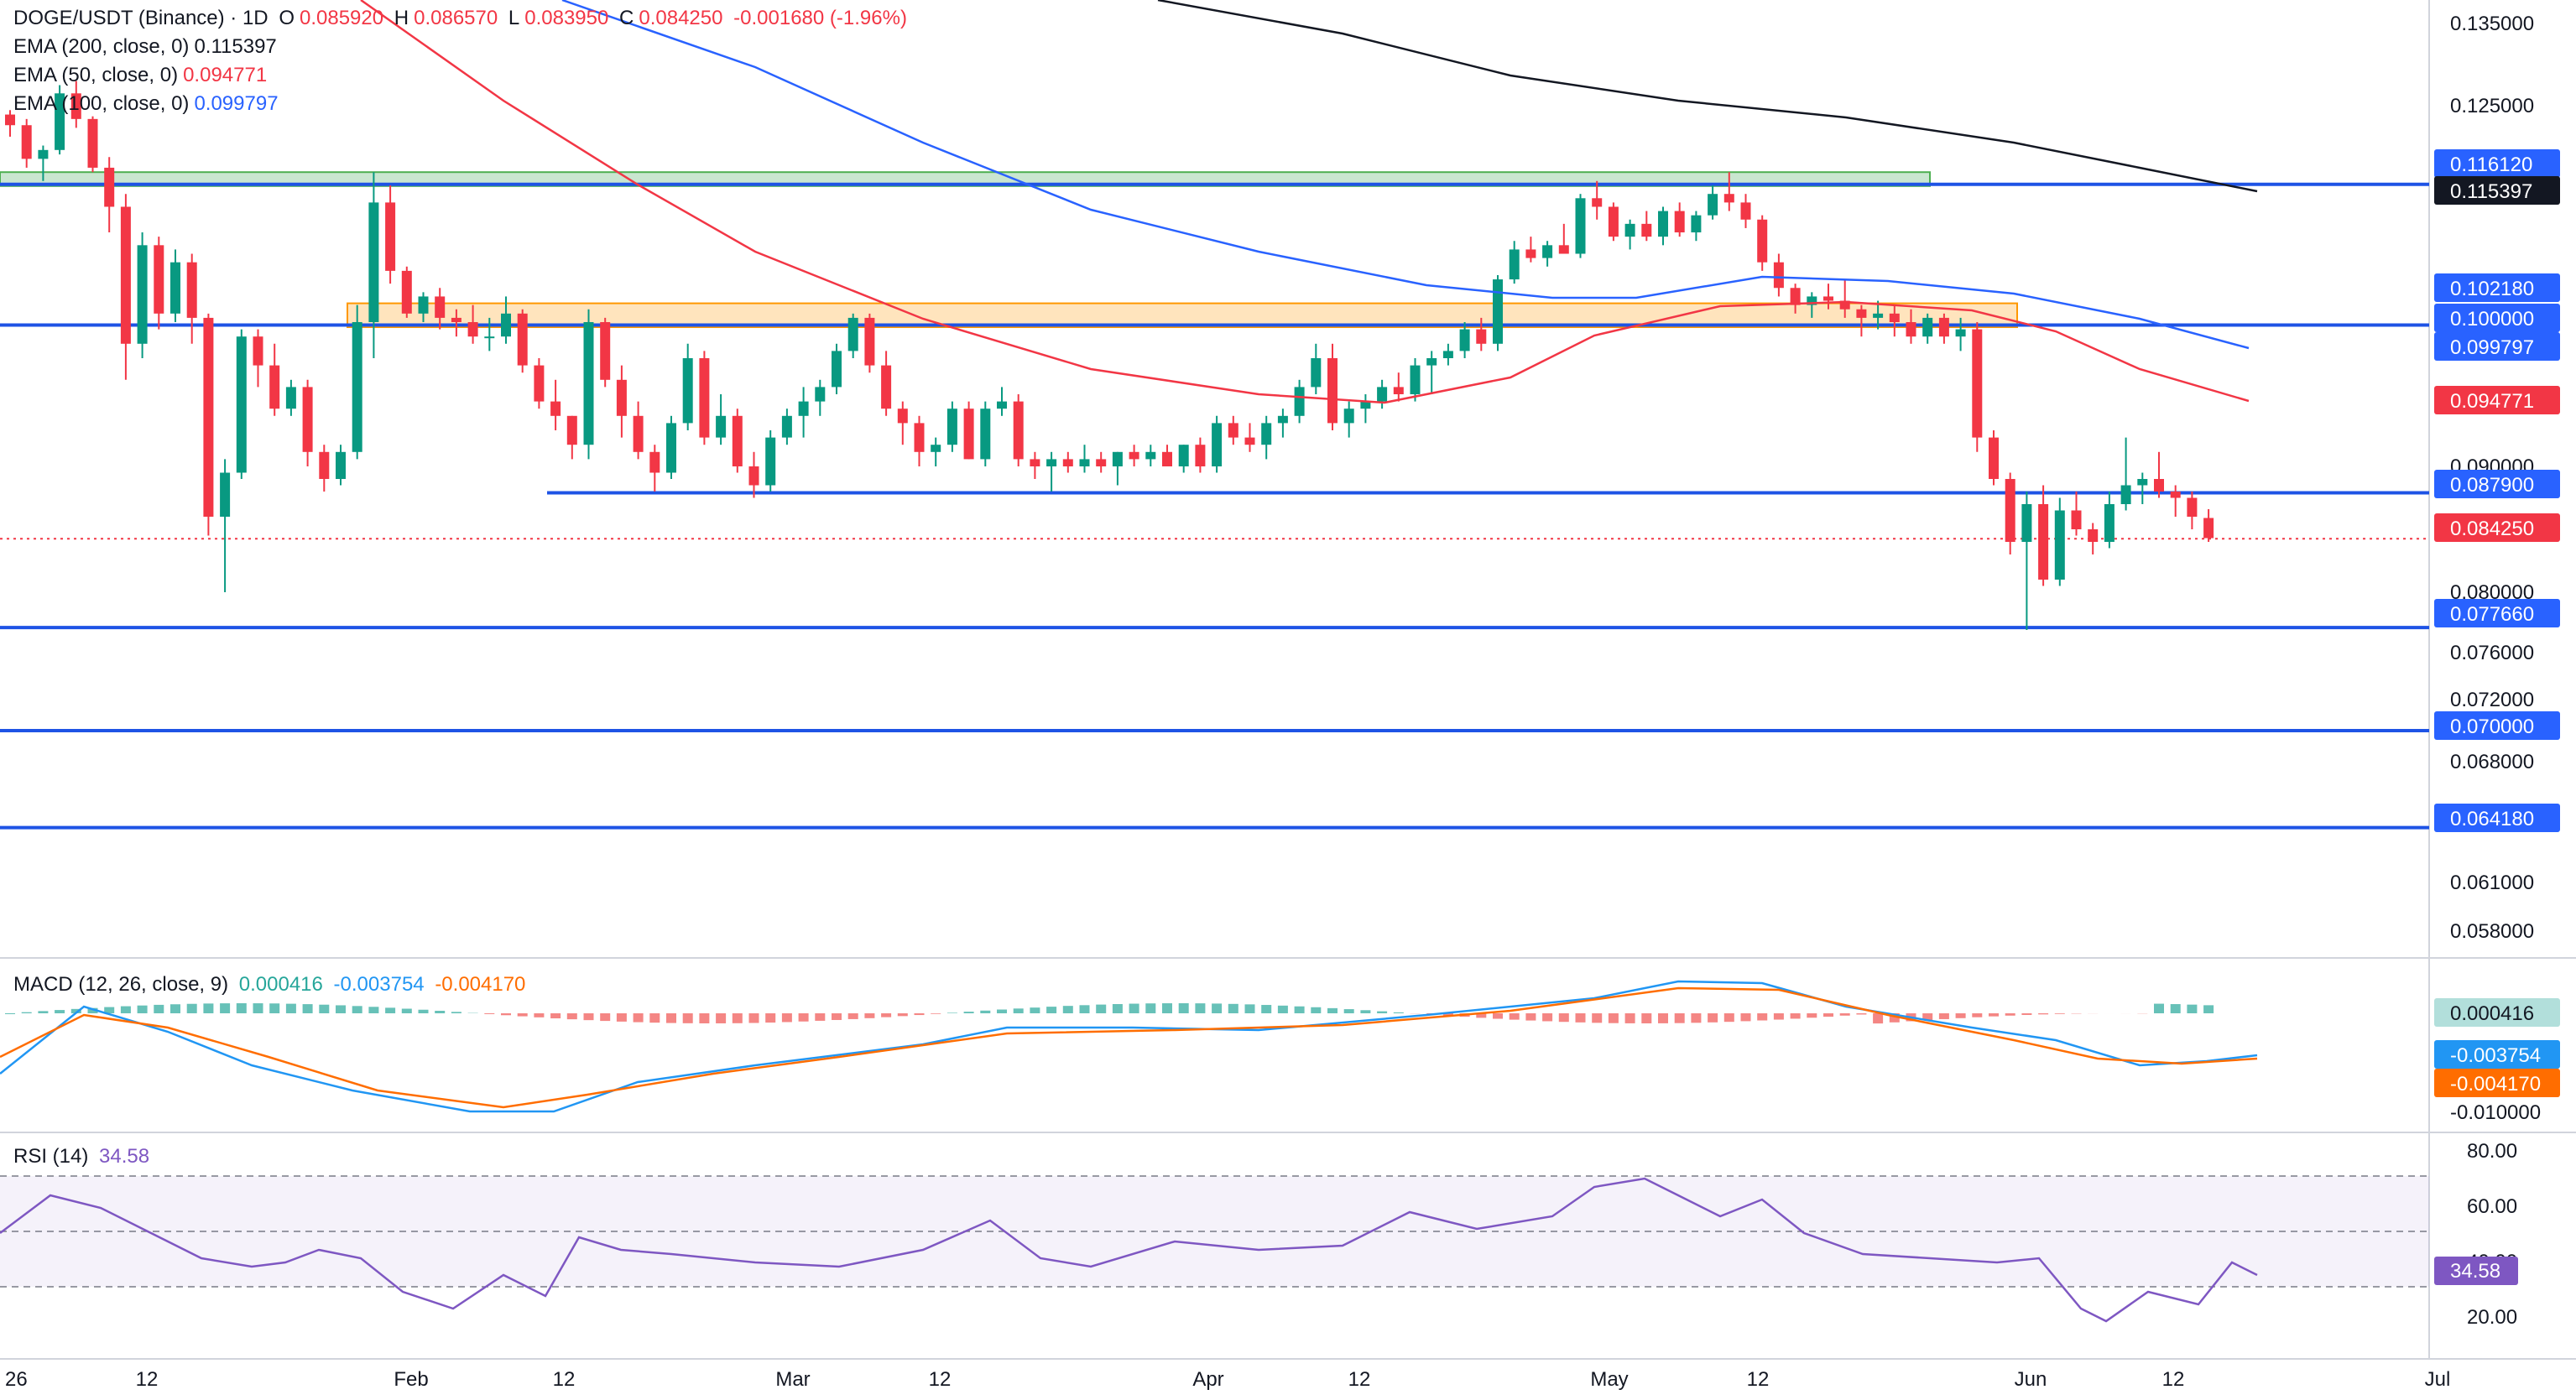 This screenshot has height=1400, width=2576. What do you see at coordinates (1359, 1379) in the screenshot?
I see `time-tick-label: 12` at bounding box center [1359, 1379].